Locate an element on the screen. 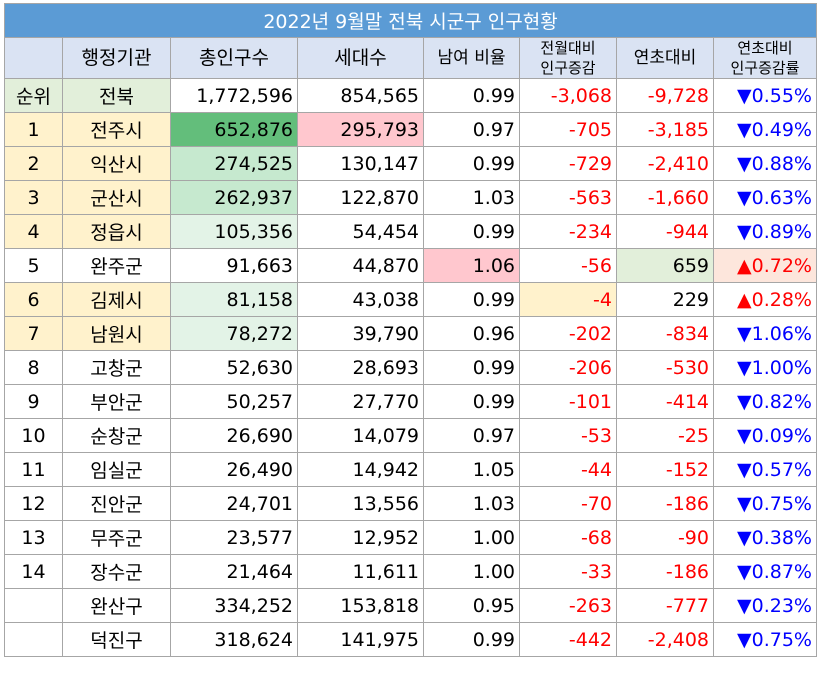 Image resolution: width=823 pixels, height=691 pixels. ytd-rate-cell: ▼0.23% is located at coordinates (765, 605).